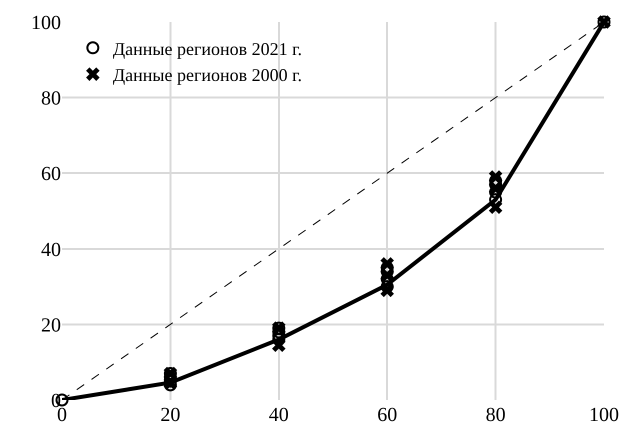 This screenshot has height=440, width=631. Describe the element at coordinates (51, 99) in the screenshot. I see `y-tick-label: 80` at that location.